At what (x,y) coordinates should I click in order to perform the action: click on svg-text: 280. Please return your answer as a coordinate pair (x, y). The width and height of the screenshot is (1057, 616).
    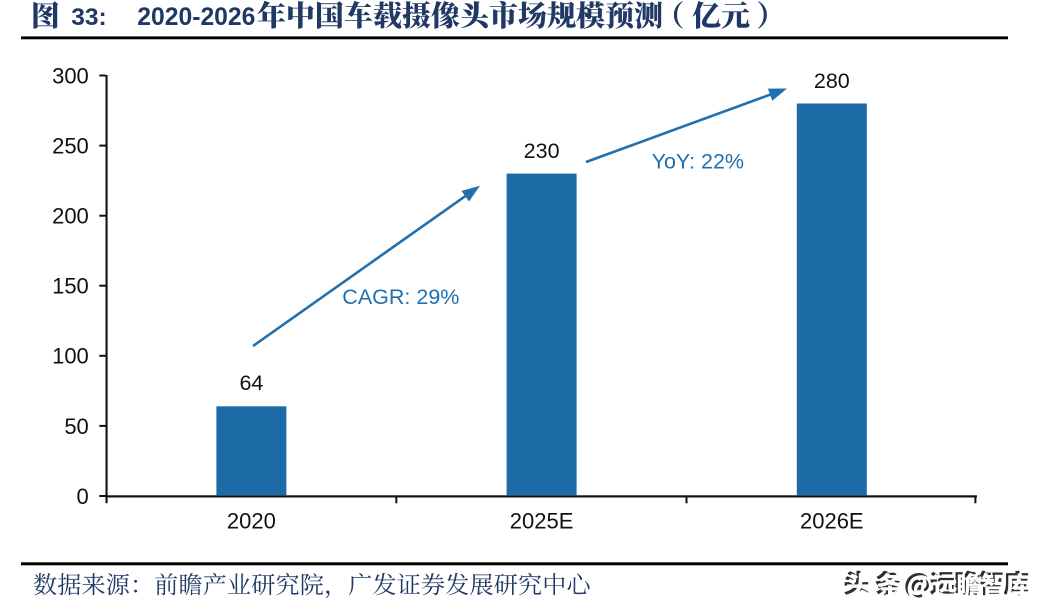
    Looking at the image, I should click on (832, 81).